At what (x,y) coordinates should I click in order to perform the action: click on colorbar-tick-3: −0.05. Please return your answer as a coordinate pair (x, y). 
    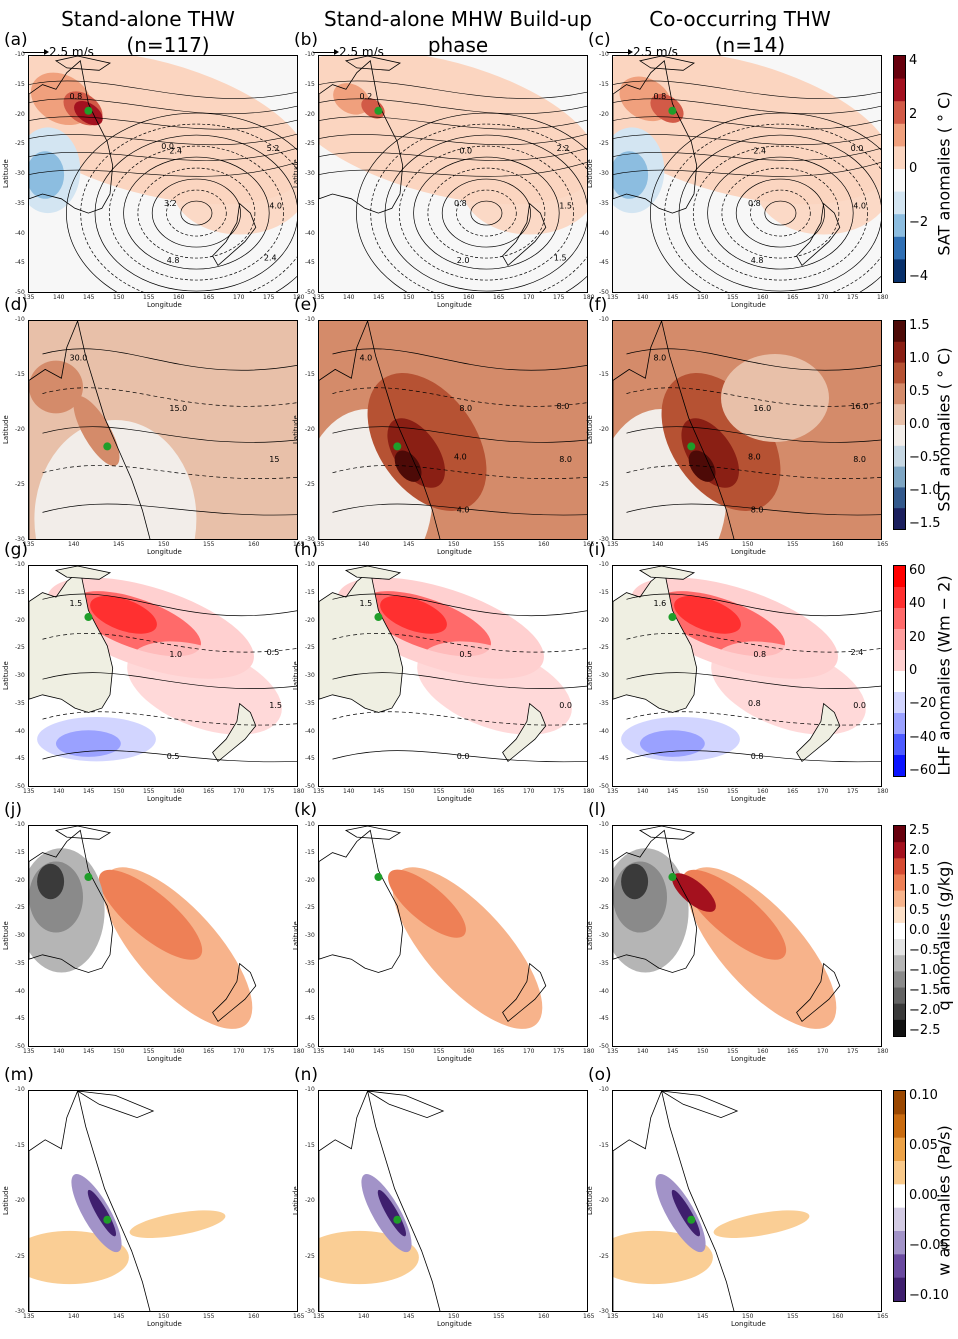
    Looking at the image, I should click on (929, 1245).